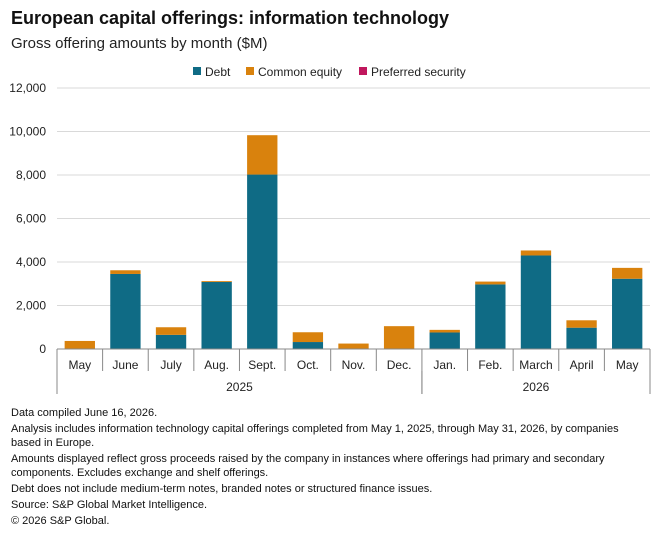 This screenshot has height=533, width=660. Describe the element at coordinates (109, 505) in the screenshot. I see `note-source: Source: S&P Global Market Intelligence.` at that location.